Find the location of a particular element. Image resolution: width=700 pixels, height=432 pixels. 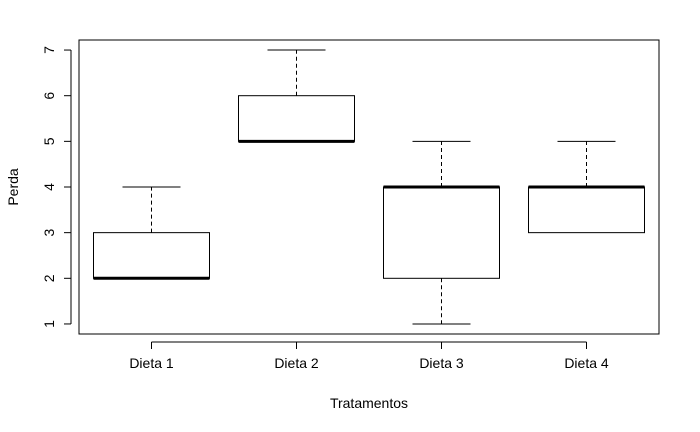

y-tick-label: 6 is located at coordinates (49, 96).